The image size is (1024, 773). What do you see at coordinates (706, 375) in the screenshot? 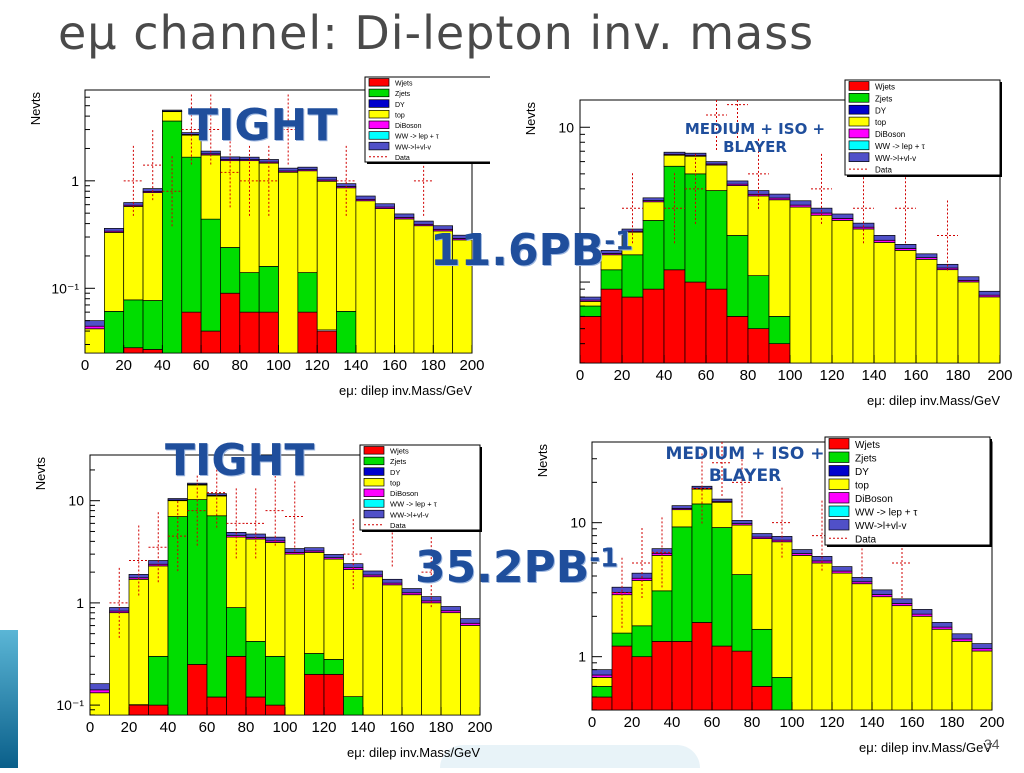
I see `x-tick-label: 60` at bounding box center [706, 375].